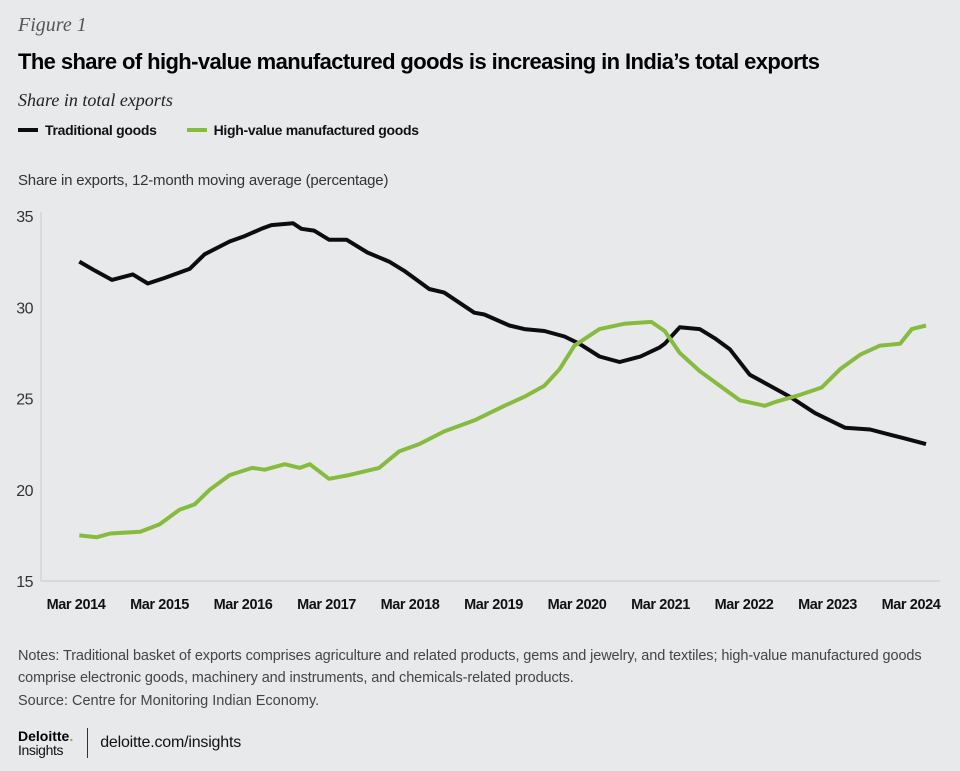 The image size is (960, 771). I want to click on x-tick-label: Mar 2019, so click(493, 605).